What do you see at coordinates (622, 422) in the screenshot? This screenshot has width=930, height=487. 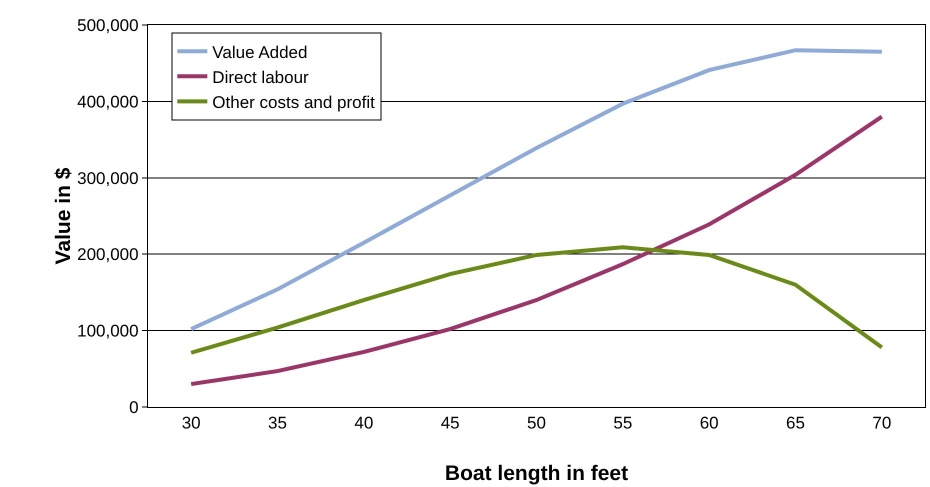 I see `x-tick-label: 55` at bounding box center [622, 422].